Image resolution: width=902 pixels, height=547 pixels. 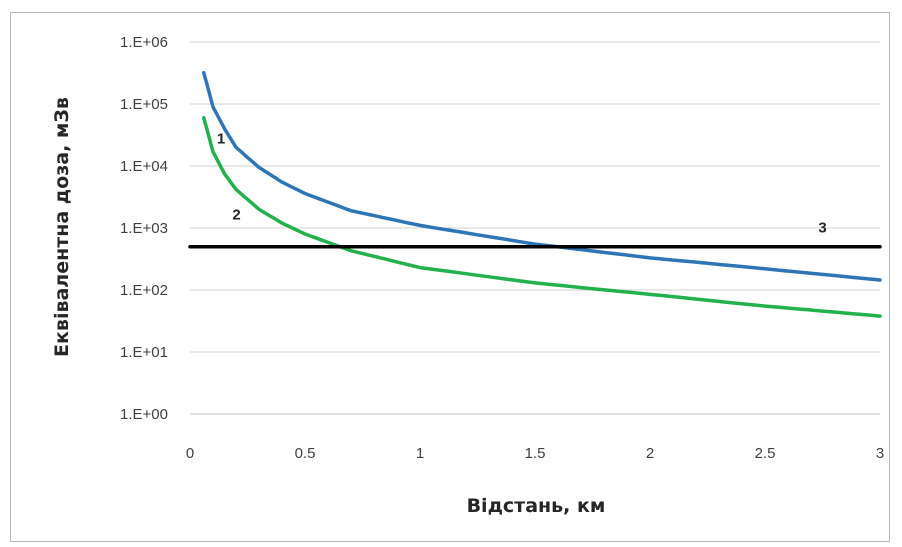 I want to click on series-label-1: 1, so click(x=221, y=138).